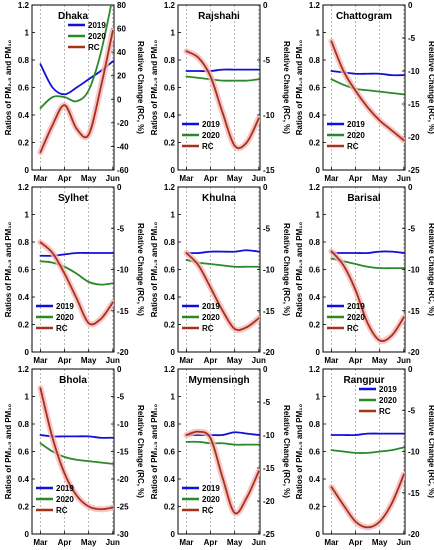 The height and width of the screenshot is (550, 434). What do you see at coordinates (73, 16) in the screenshot?
I see `panel-title: Dhaka` at bounding box center [73, 16].